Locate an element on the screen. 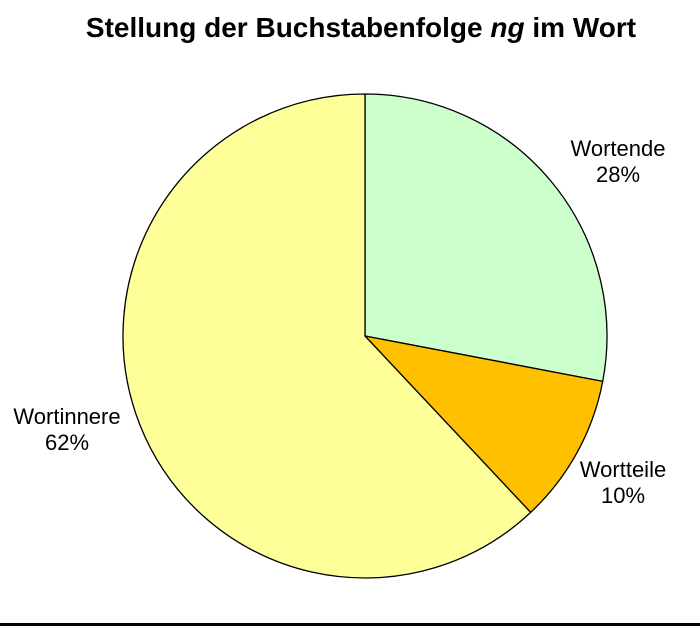 The image size is (700, 631). pie-slice-wortteile is located at coordinates (484, 424).